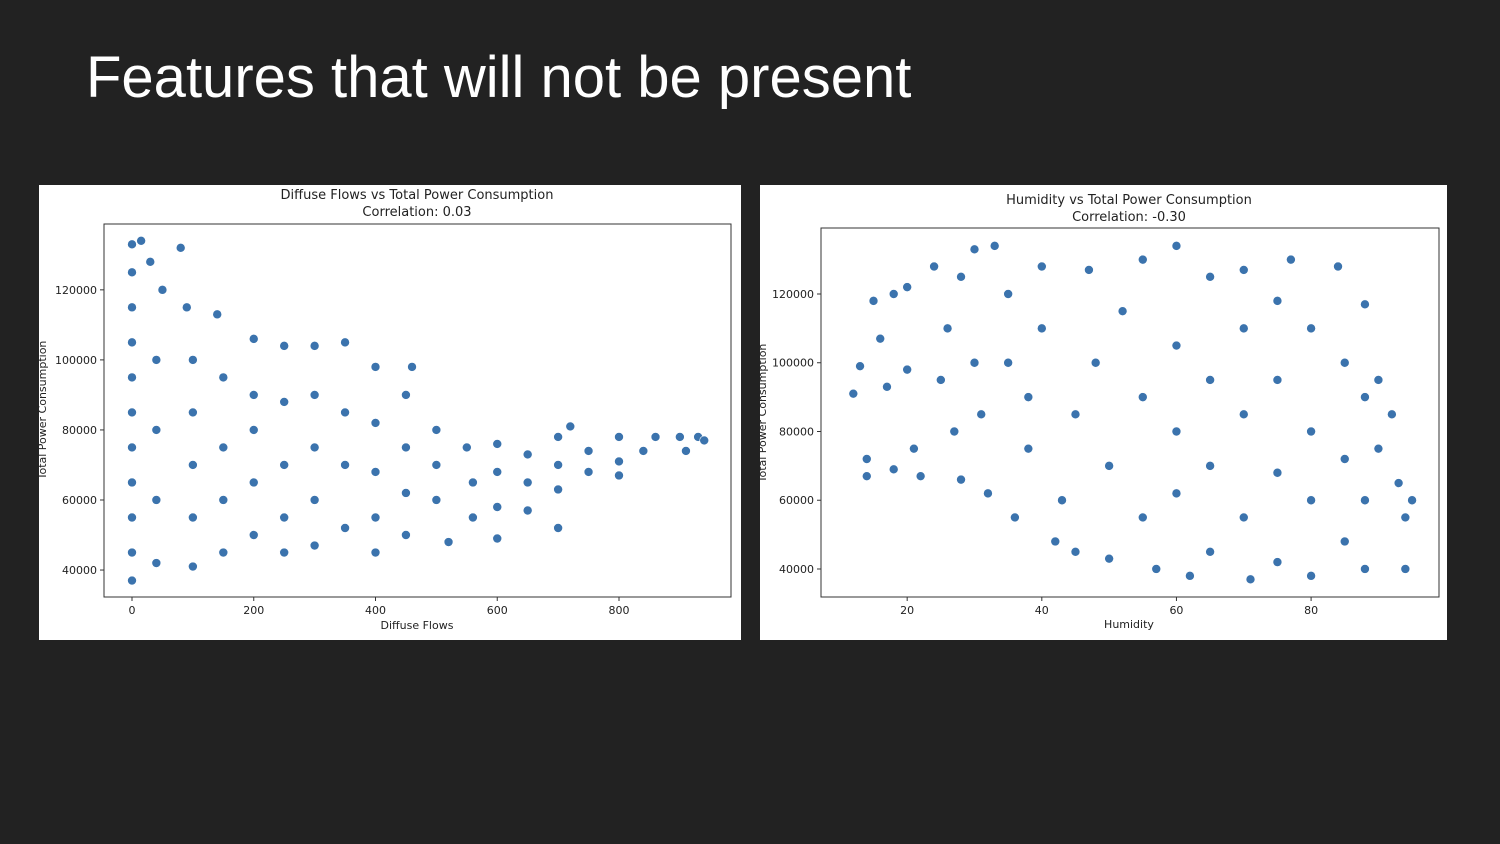 This screenshot has height=844, width=1500. Describe the element at coordinates (1311, 610) in the screenshot. I see `x-tick-label: 80` at that location.